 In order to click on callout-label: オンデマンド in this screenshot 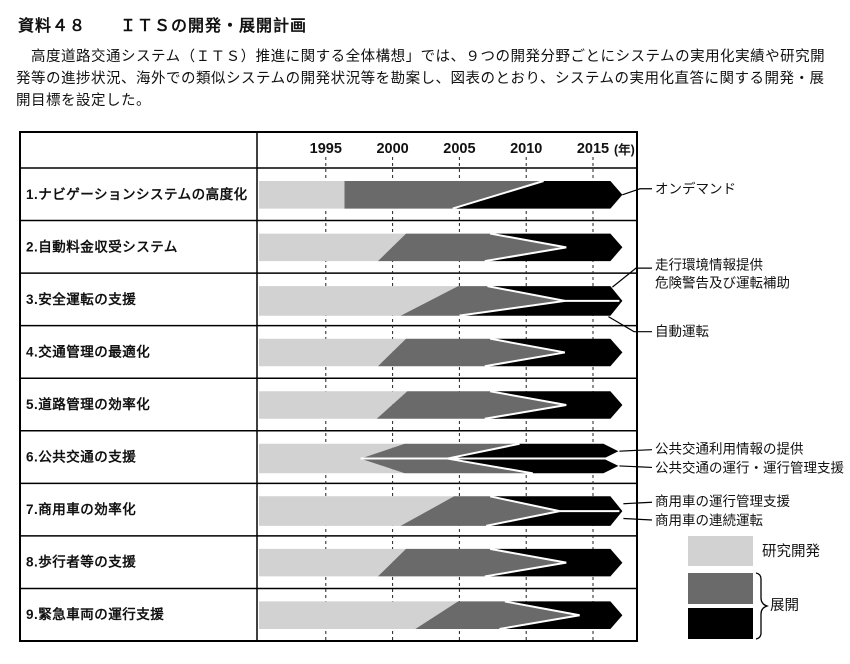, I will do `click(695, 188)`.